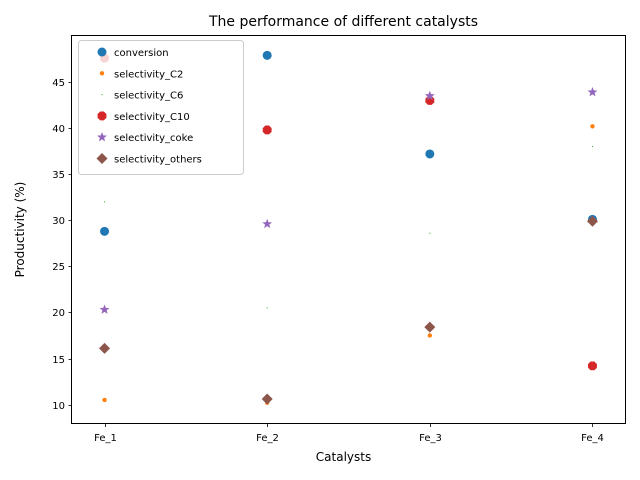  Describe the element at coordinates (102, 158) in the screenshot. I see `legend-marker-selectivity_others` at that location.